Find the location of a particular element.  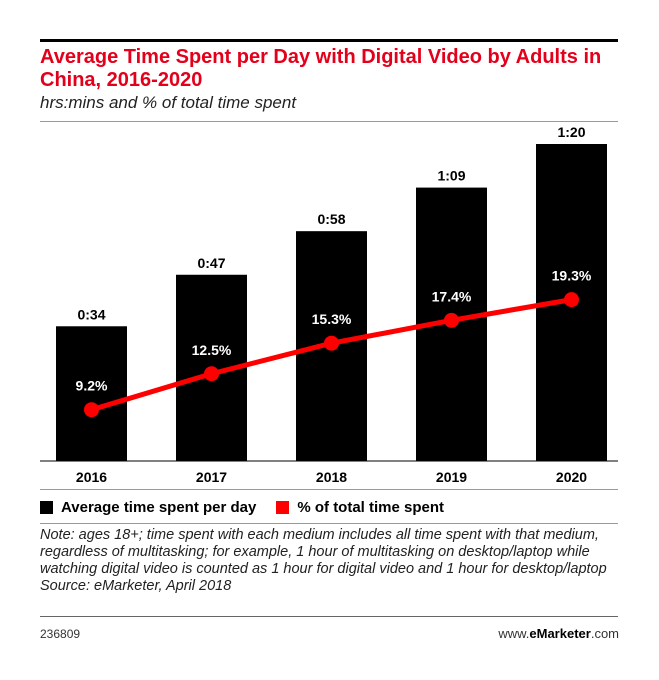

brand-name: eMarketer is located at coordinates (560, 633).